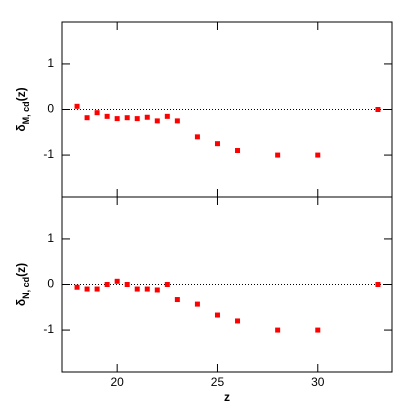  I want to click on x-tick-label: 30, so click(318, 382).